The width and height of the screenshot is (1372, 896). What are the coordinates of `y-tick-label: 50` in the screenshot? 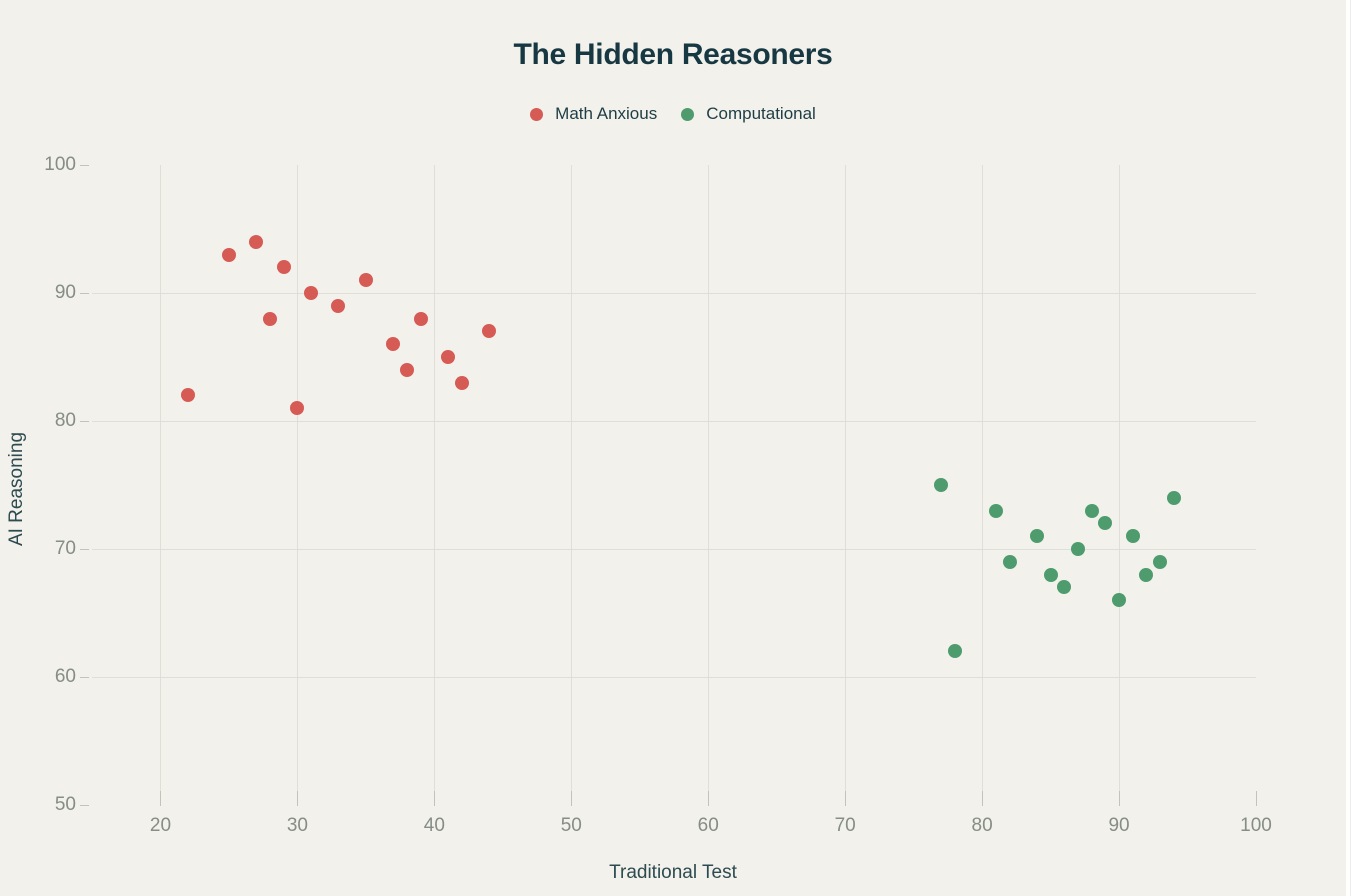 It's located at (65, 804).